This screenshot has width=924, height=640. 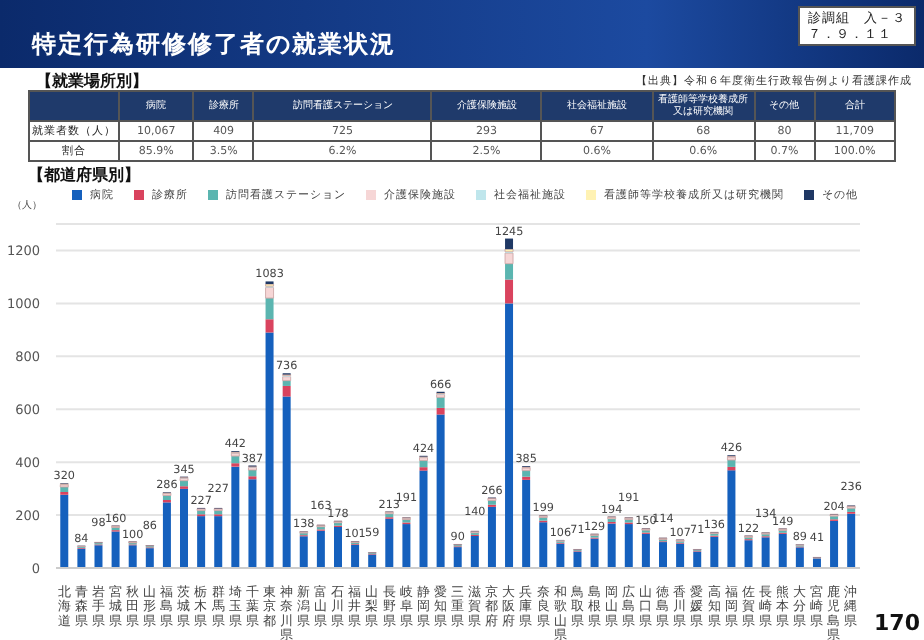 I want to click on text: 特定行為研修修了者の就業状況, so click(x=214, y=45).